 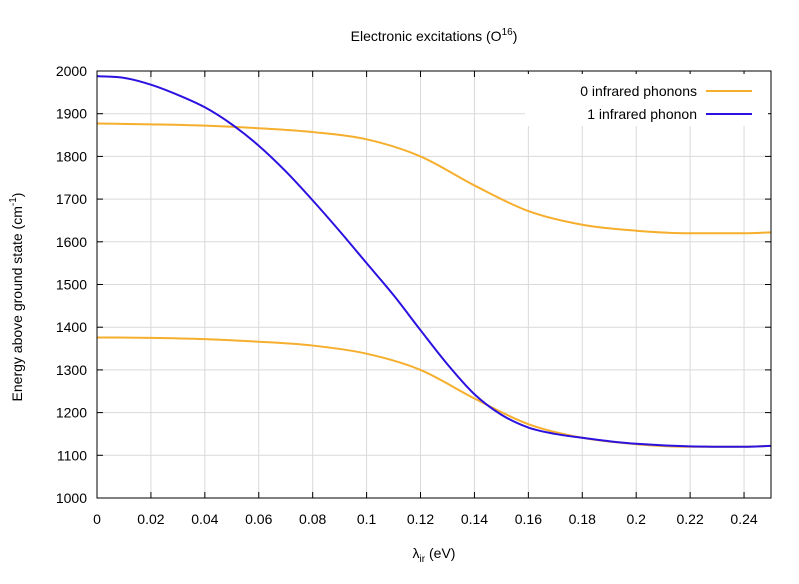 I want to click on x-tick-label: 0.08, so click(x=312, y=519).